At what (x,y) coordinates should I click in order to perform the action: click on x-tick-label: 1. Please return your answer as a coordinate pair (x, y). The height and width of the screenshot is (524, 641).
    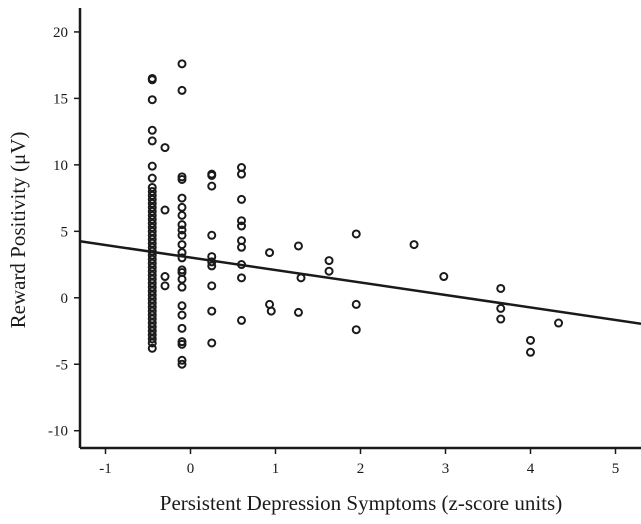
    Looking at the image, I should click on (276, 469).